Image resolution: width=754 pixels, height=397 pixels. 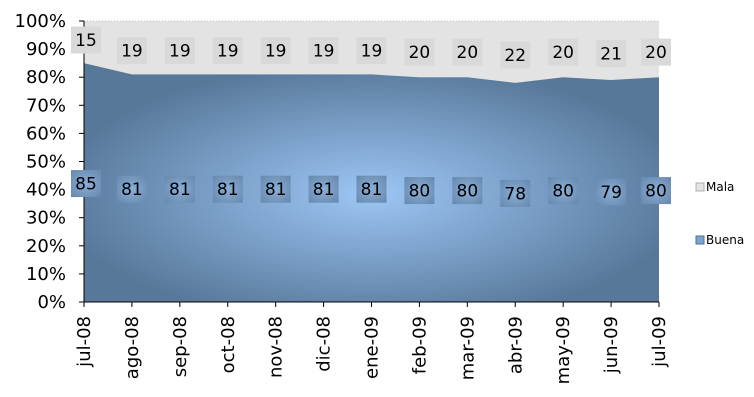 What do you see at coordinates (46, 246) in the screenshot?
I see `y-tick-label: 20%` at bounding box center [46, 246].